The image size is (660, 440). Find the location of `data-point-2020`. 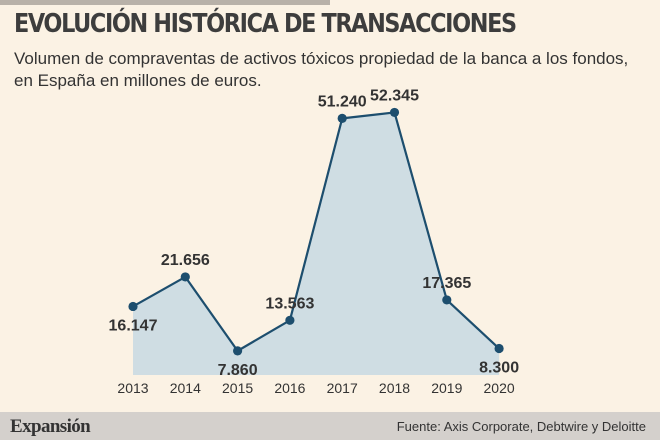

data-point-2020 is located at coordinates (499, 348).